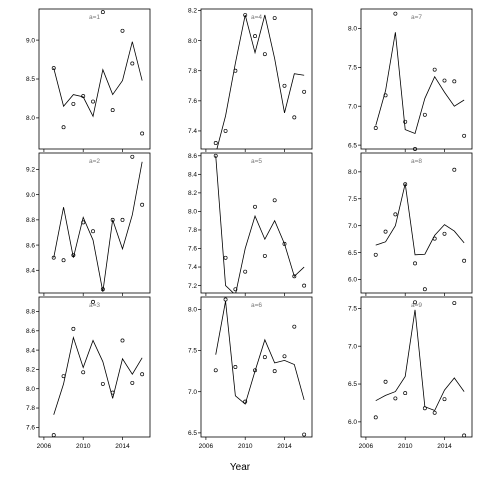  I want to click on y-tick-label: 6.0, so click(352, 422).